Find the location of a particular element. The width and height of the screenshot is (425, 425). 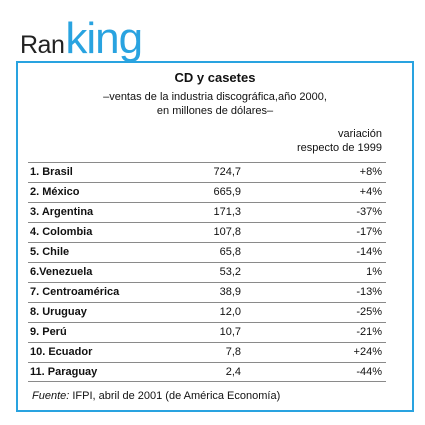

sales-value: 65,8 is located at coordinates (230, 252).